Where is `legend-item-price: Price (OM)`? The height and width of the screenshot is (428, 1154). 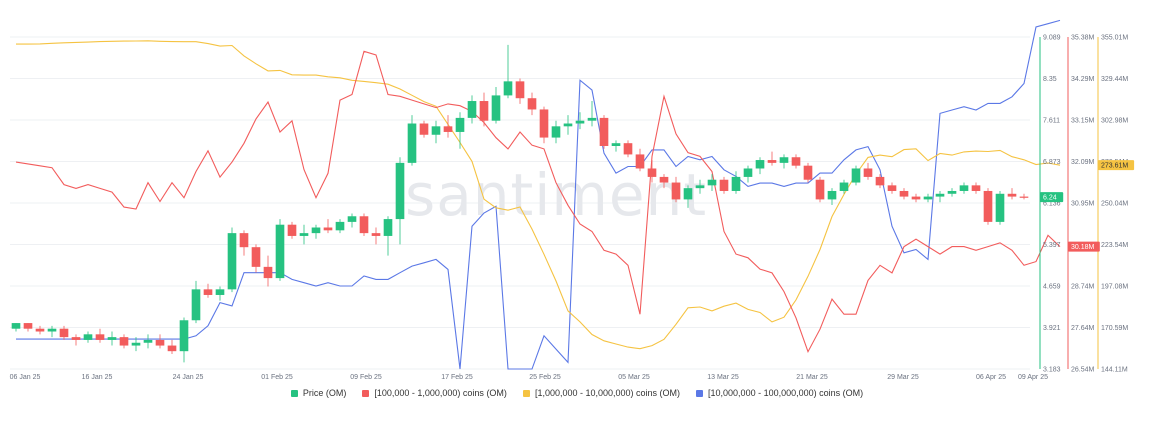 legend-item-price: Price (OM) is located at coordinates (318, 393).